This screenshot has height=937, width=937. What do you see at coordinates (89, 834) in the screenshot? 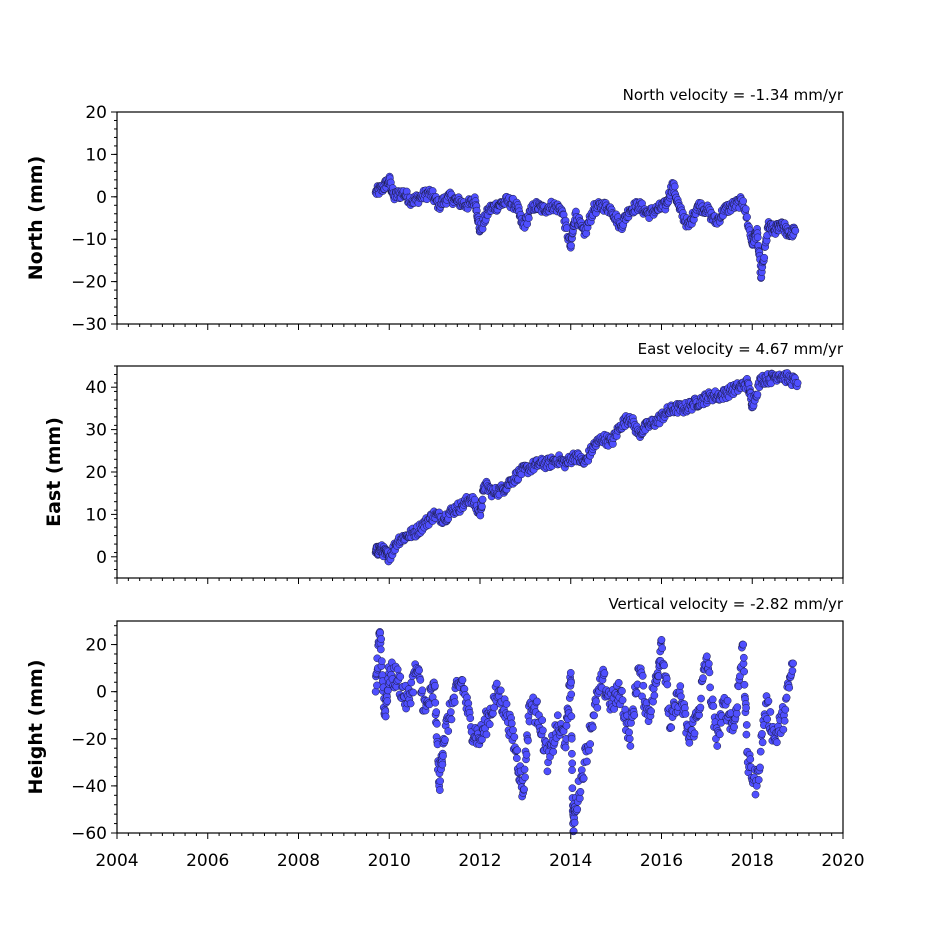
I see `y-tick-label: −60` at bounding box center [89, 834].